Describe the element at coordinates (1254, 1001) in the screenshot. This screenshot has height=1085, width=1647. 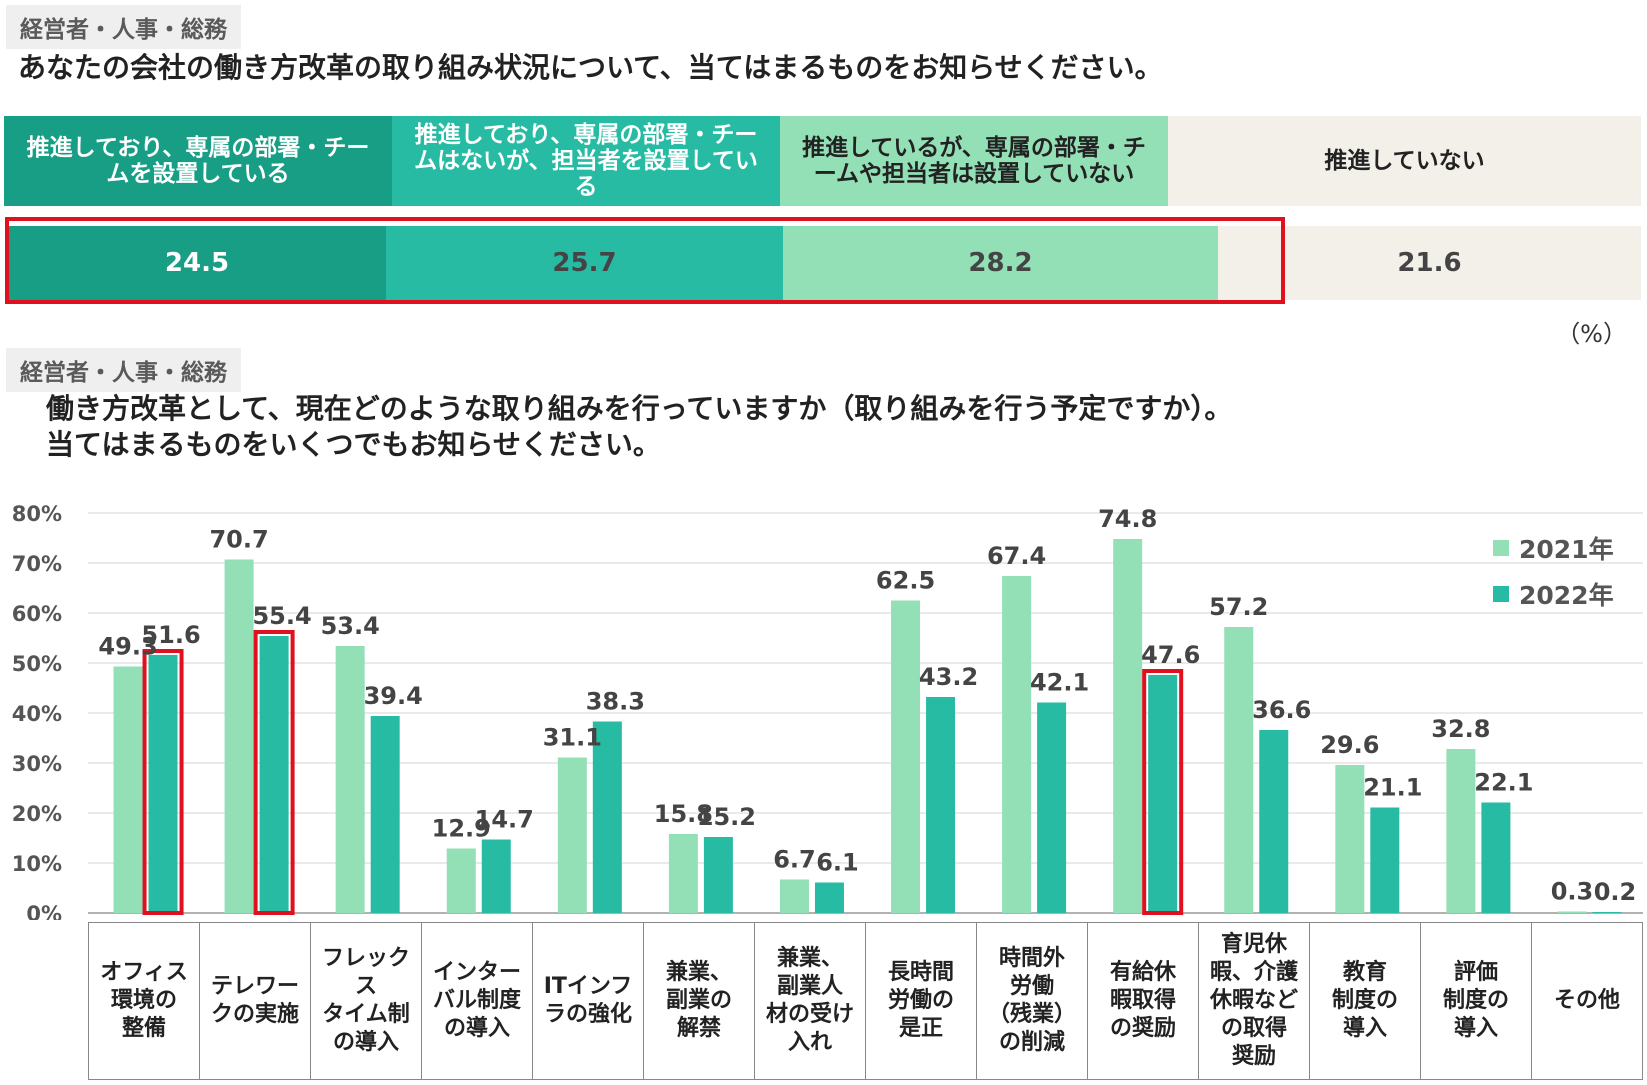
I see `category-label: 育児休 暇、介護 休暇など の取得 奨励` at that location.